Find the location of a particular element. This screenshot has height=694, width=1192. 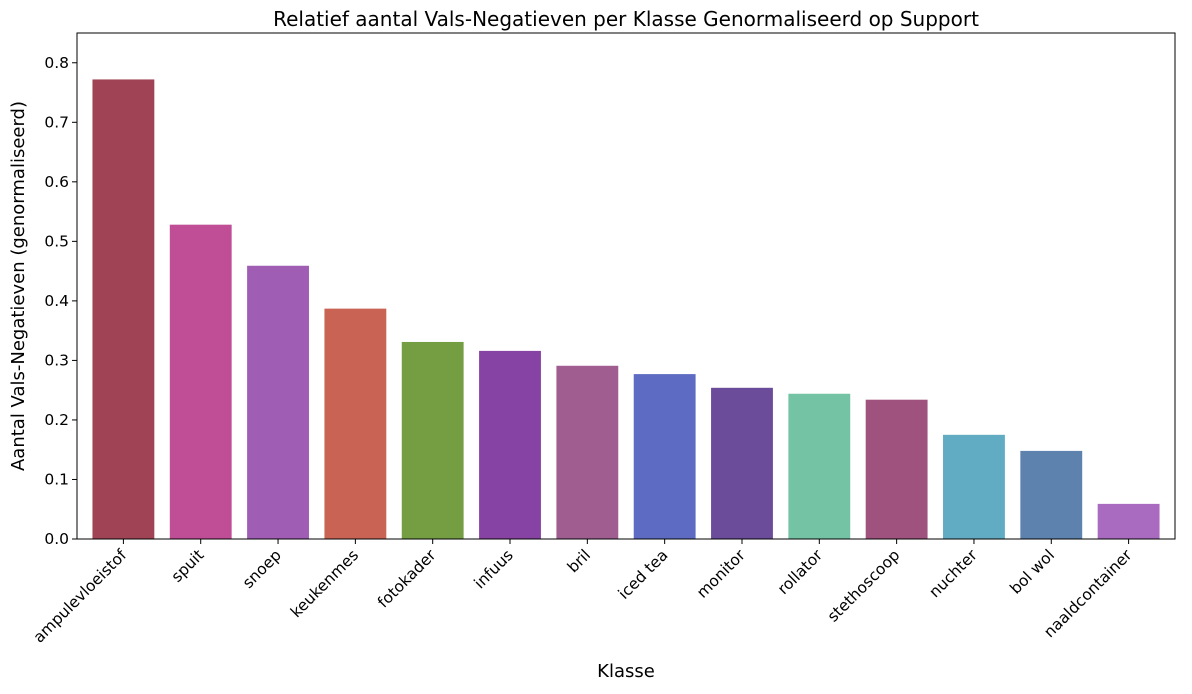

x-tick-label: keukenmes is located at coordinates (324, 583).